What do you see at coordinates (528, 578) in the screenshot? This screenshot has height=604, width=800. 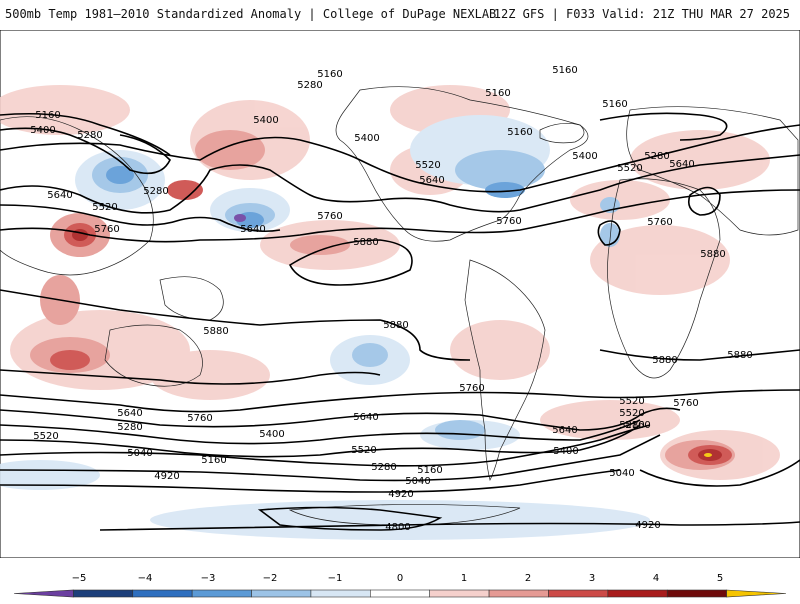 I see `colorbar-tick: 2` at bounding box center [528, 578].